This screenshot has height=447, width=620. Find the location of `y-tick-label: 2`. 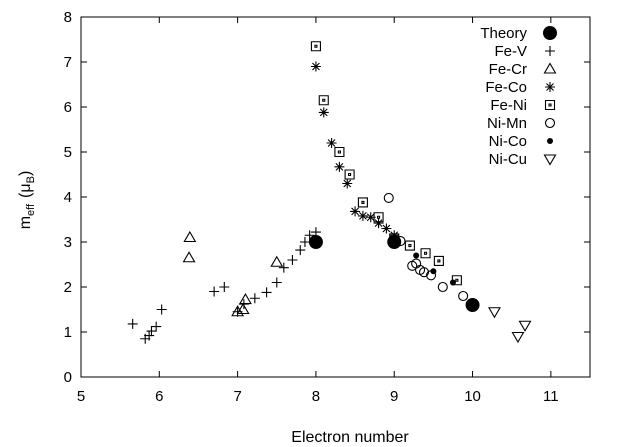

y-tick-label: 2 is located at coordinates (68, 287).